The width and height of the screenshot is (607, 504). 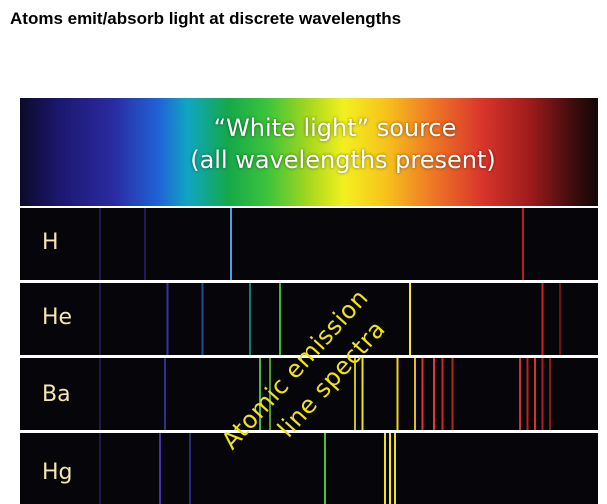 What do you see at coordinates (325, 394) in the screenshot?
I see `line-spectrum-ba` at bounding box center [325, 394].